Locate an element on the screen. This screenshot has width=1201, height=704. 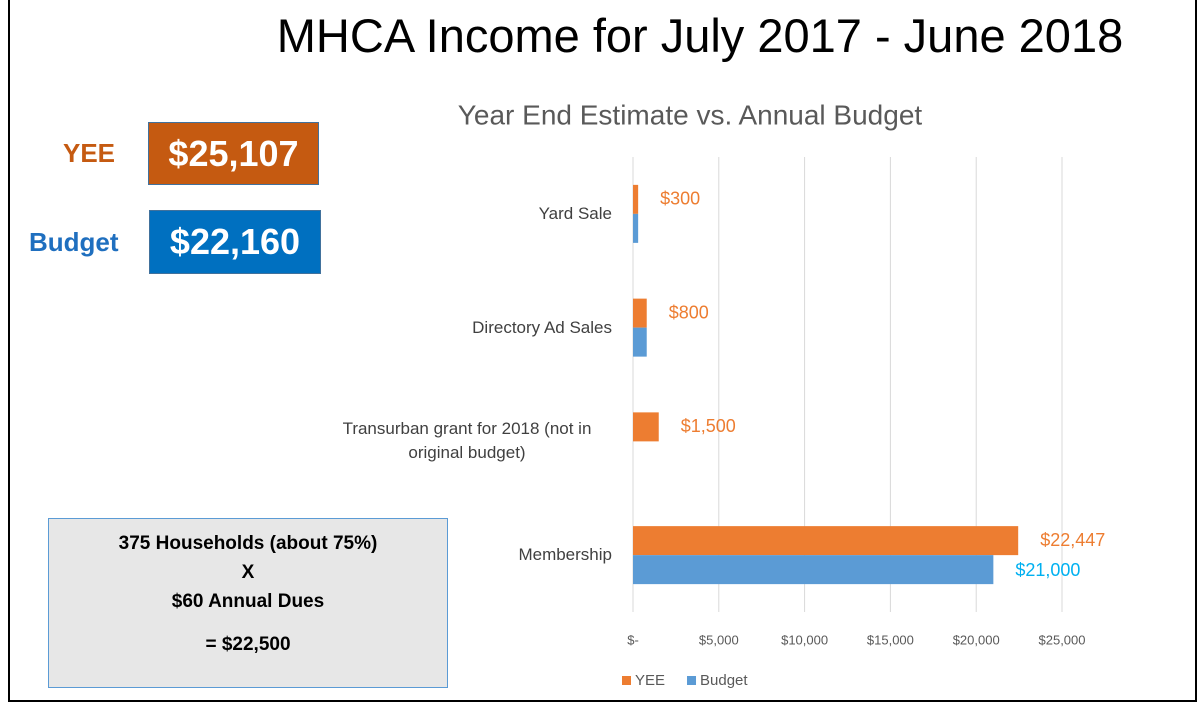
slide-title: MHCA Income for July 2017 - June 2018 is located at coordinates (700, 35).